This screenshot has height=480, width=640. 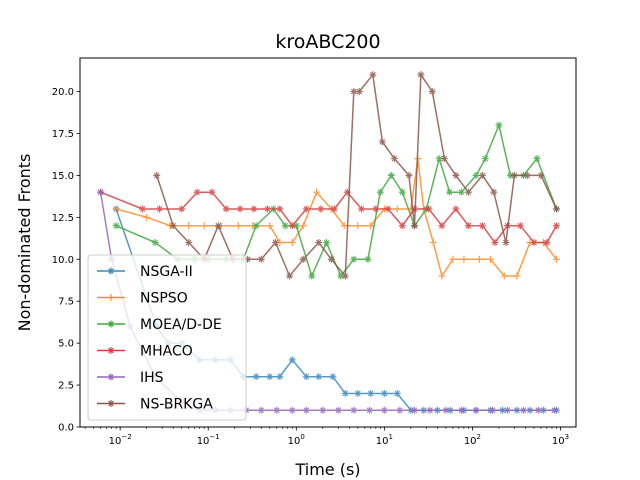 I want to click on legend-item-ihs: IHS, so click(x=130, y=378).